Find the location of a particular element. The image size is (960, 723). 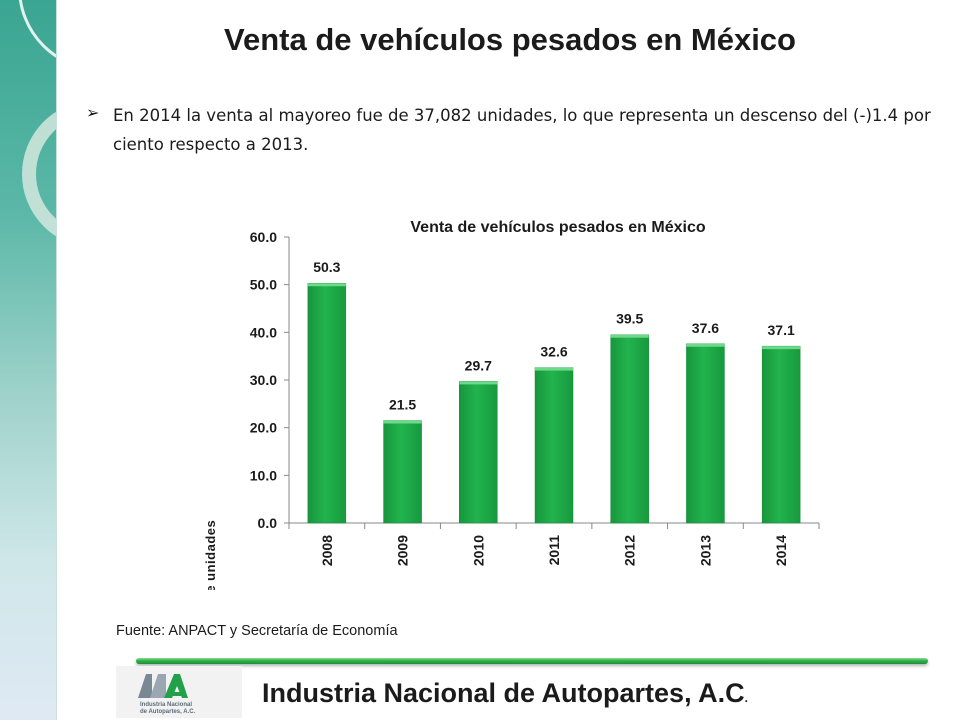

data-label: 37.1 is located at coordinates (781, 330).